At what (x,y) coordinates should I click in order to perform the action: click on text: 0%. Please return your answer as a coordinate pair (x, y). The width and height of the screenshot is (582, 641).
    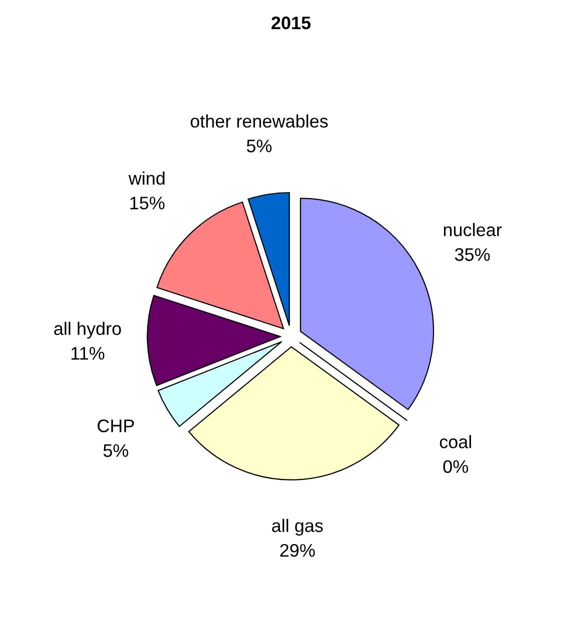
    Looking at the image, I should click on (455, 466).